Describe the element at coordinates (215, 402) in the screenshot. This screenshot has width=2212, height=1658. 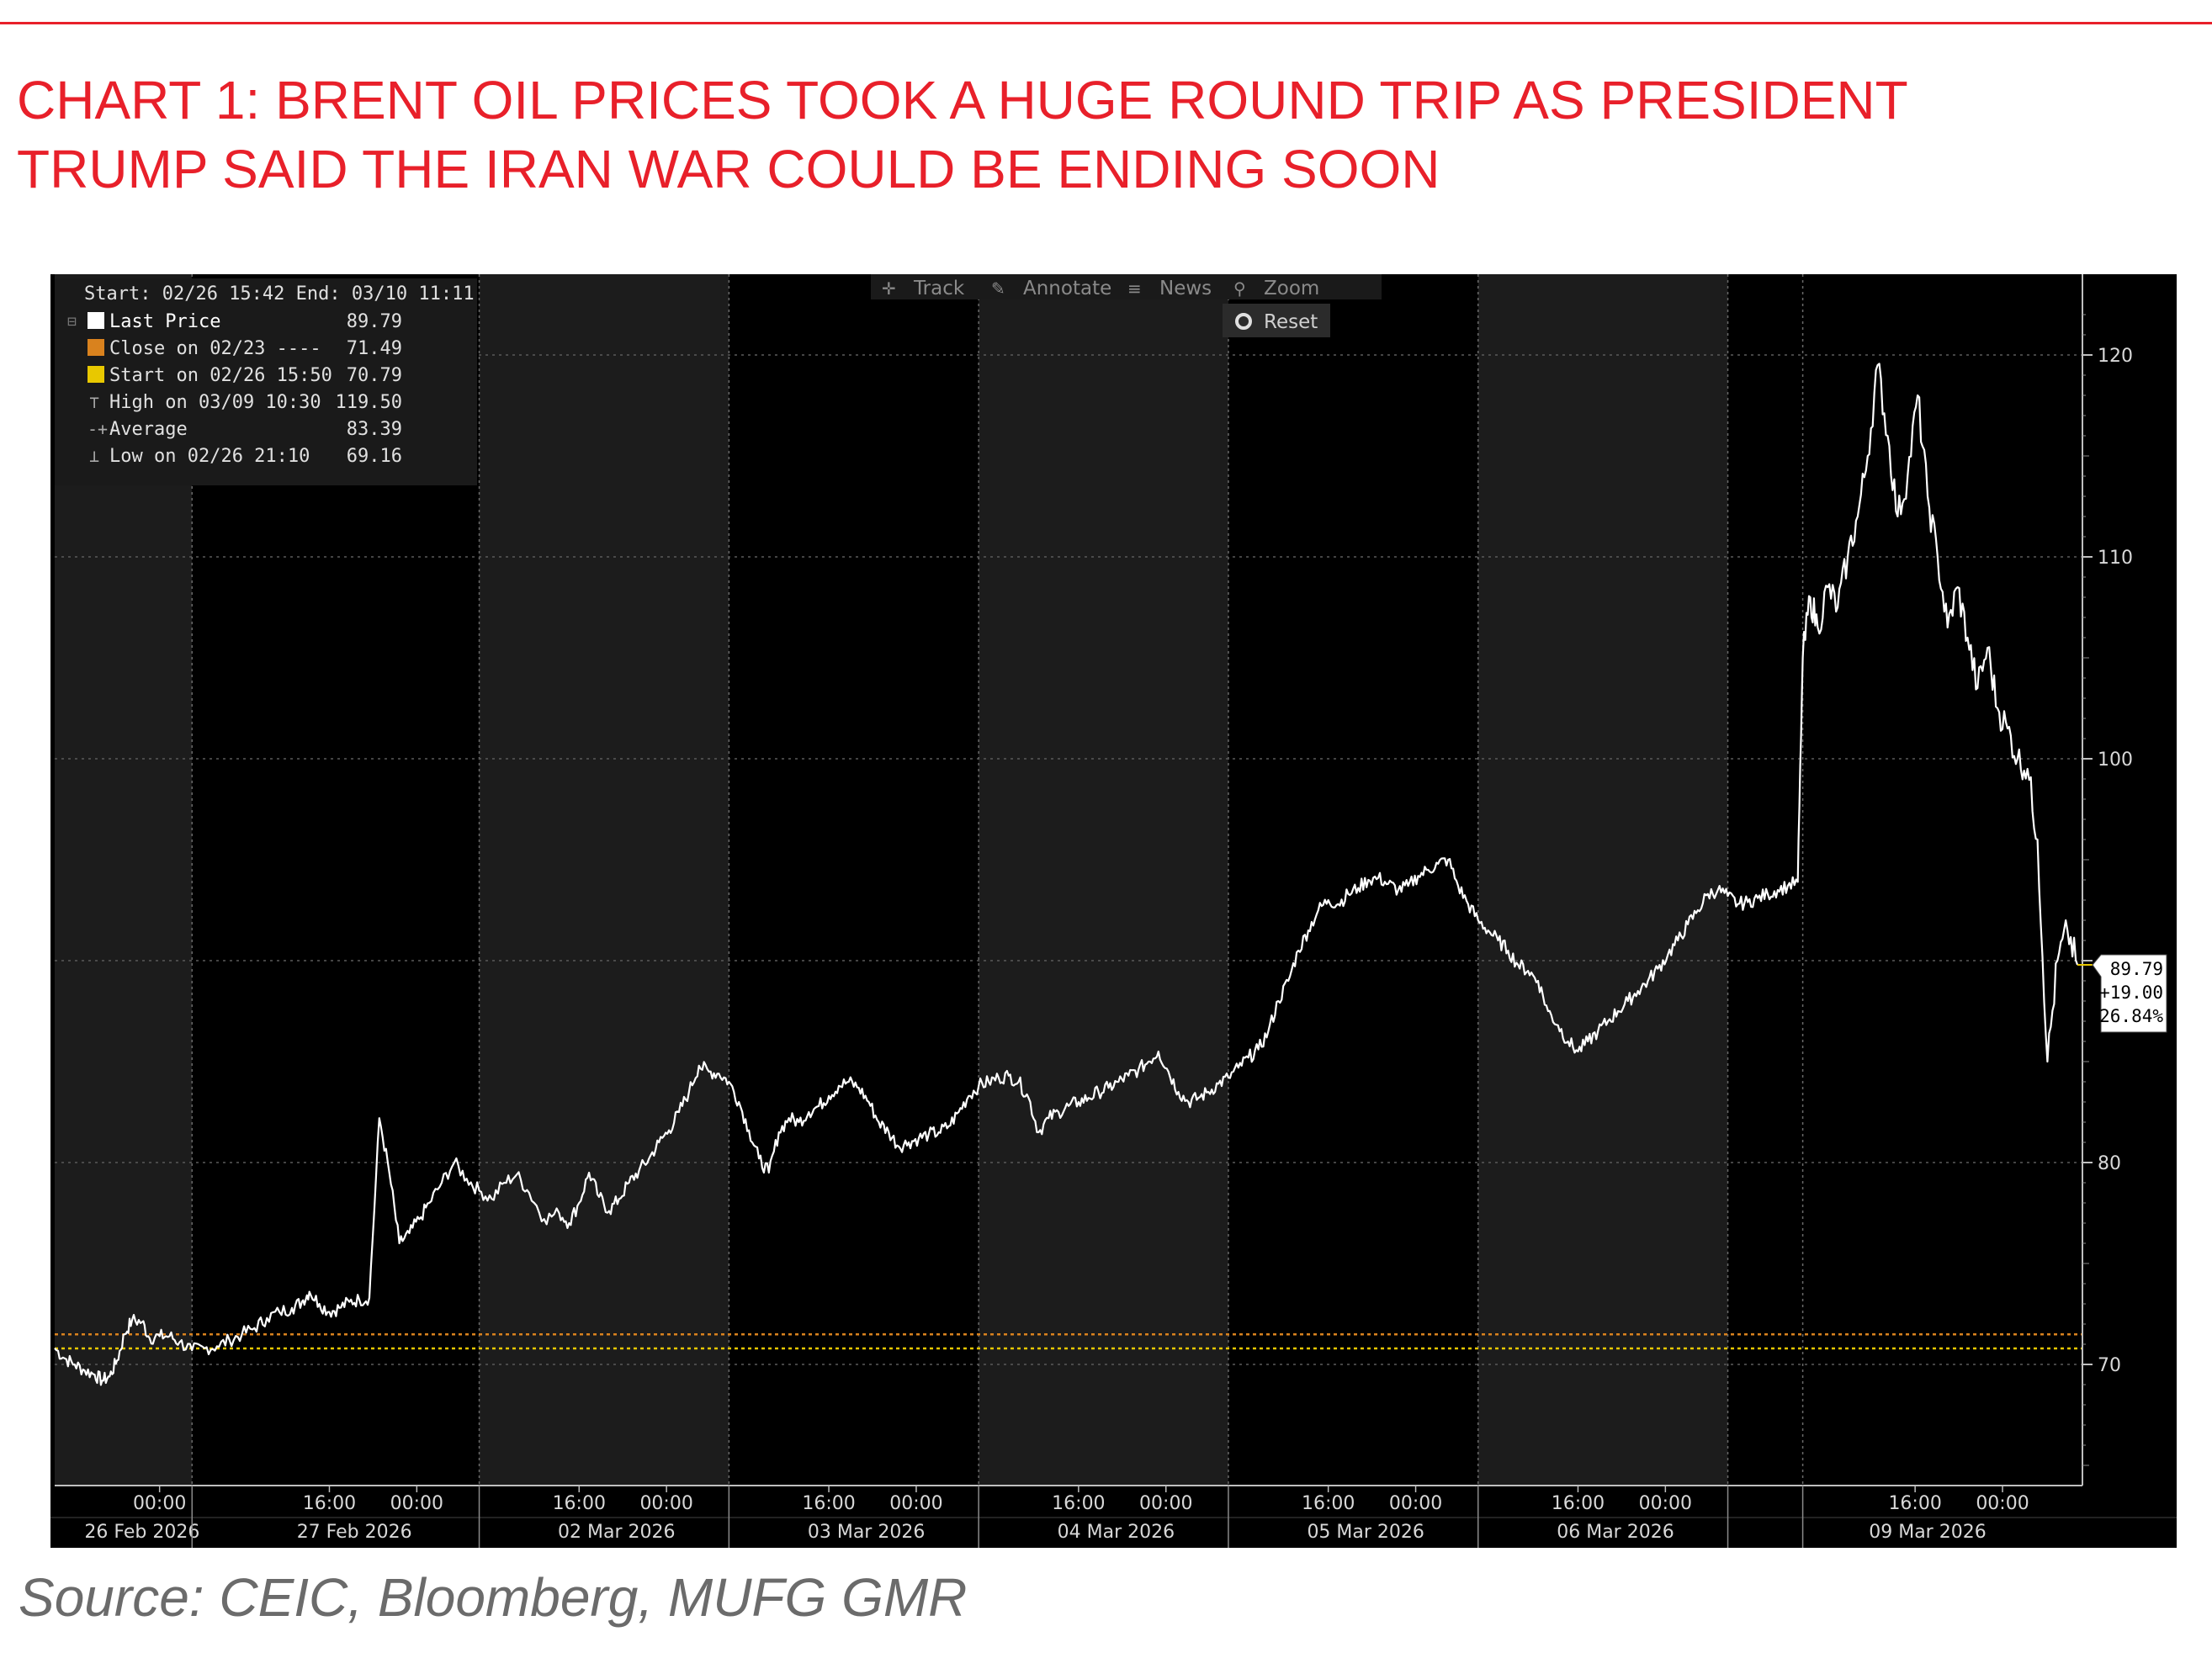
I see `legend-label-high: High on 03/09 10:30` at that location.